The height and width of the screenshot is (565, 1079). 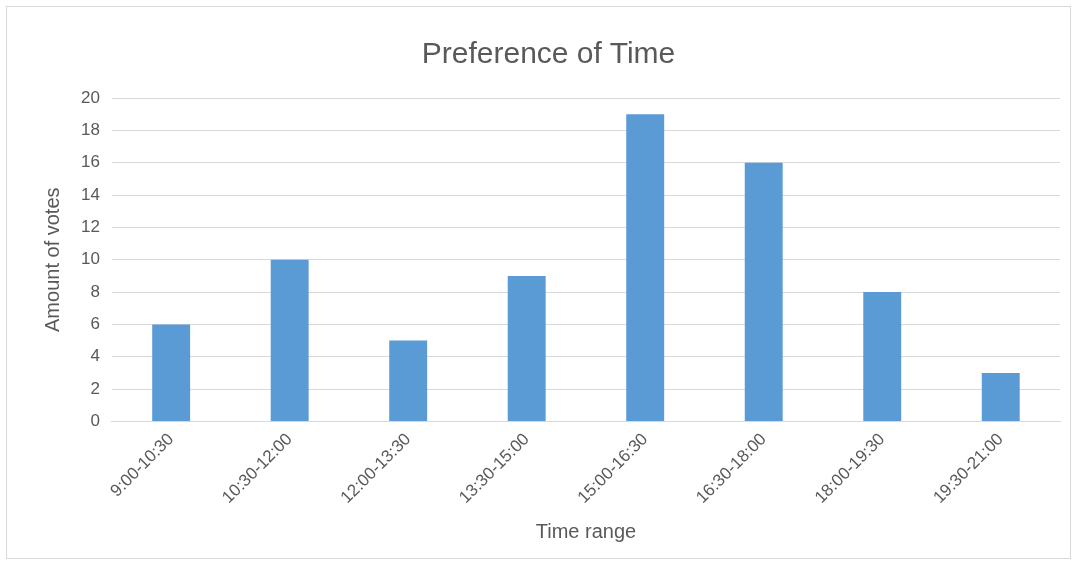 I want to click on y-axis-title: Amount of votes, so click(x=51, y=259).